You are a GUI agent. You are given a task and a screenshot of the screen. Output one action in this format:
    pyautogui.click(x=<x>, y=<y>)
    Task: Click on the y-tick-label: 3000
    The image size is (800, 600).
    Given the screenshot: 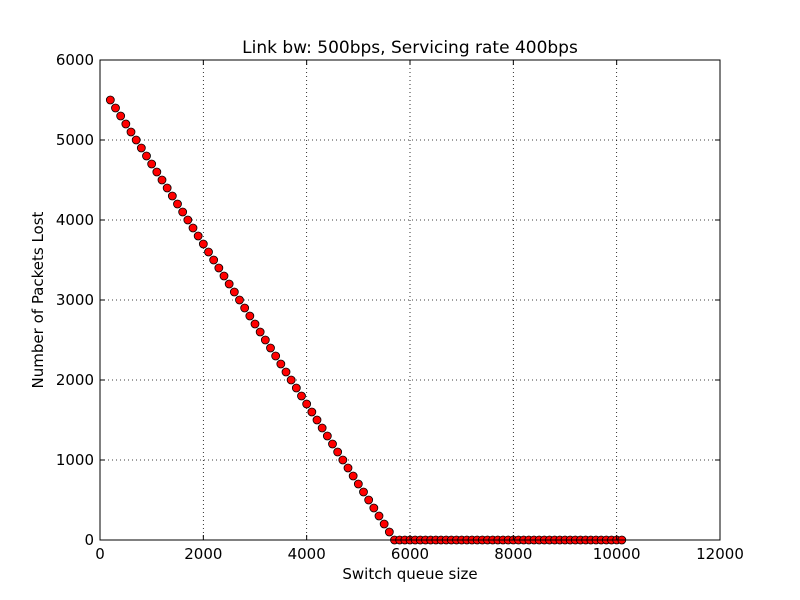 What is the action you would take?
    pyautogui.click(x=75, y=300)
    